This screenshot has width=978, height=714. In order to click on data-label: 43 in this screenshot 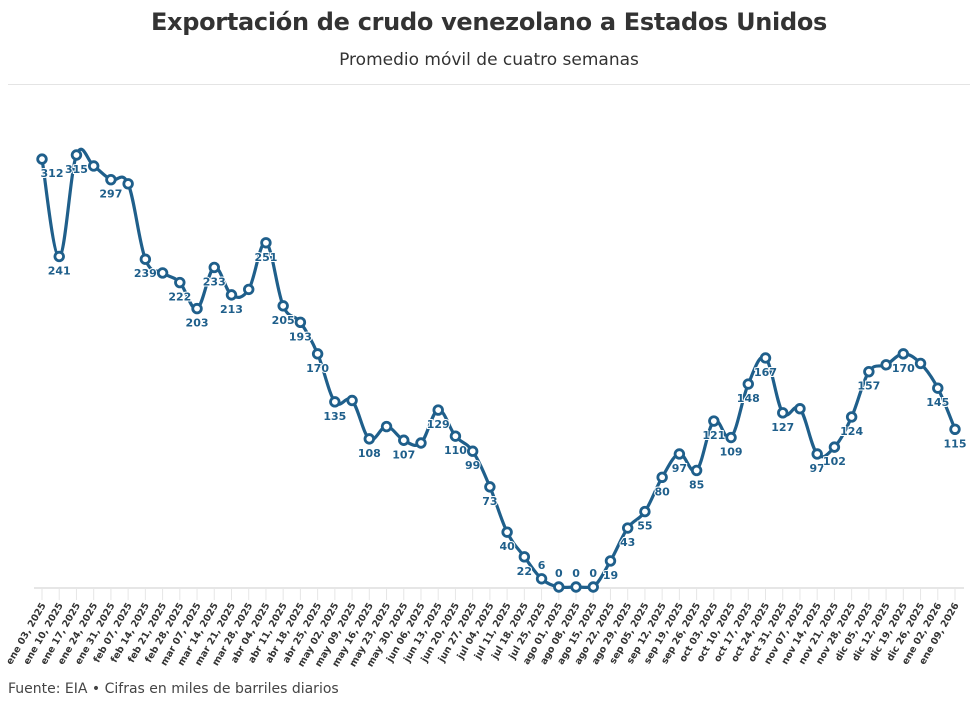, I will do `click(627, 542)`.